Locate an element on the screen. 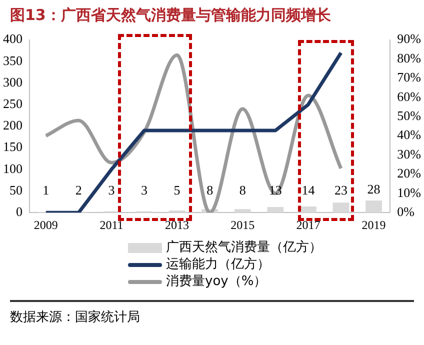  y2-tick-label: 10% is located at coordinates (409, 192).